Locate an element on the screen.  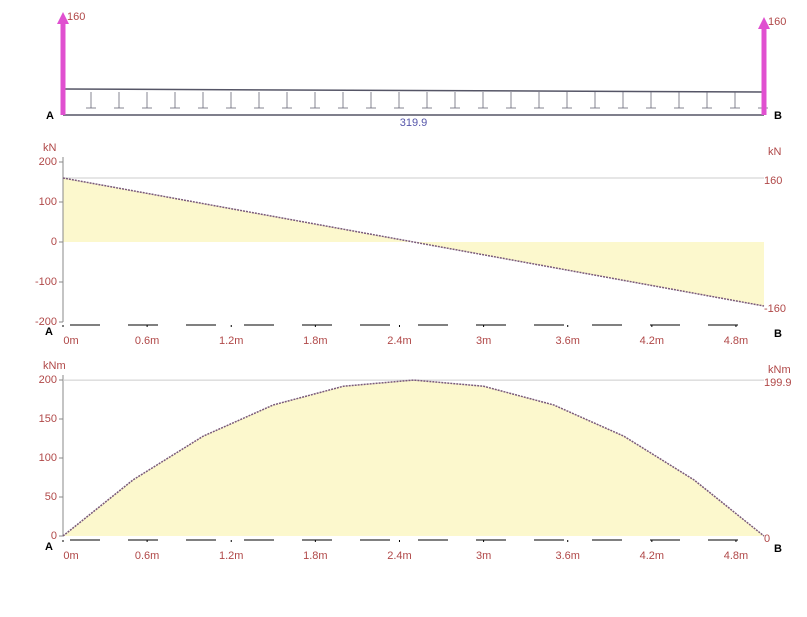
load-label: 319.9 is located at coordinates (414, 123).